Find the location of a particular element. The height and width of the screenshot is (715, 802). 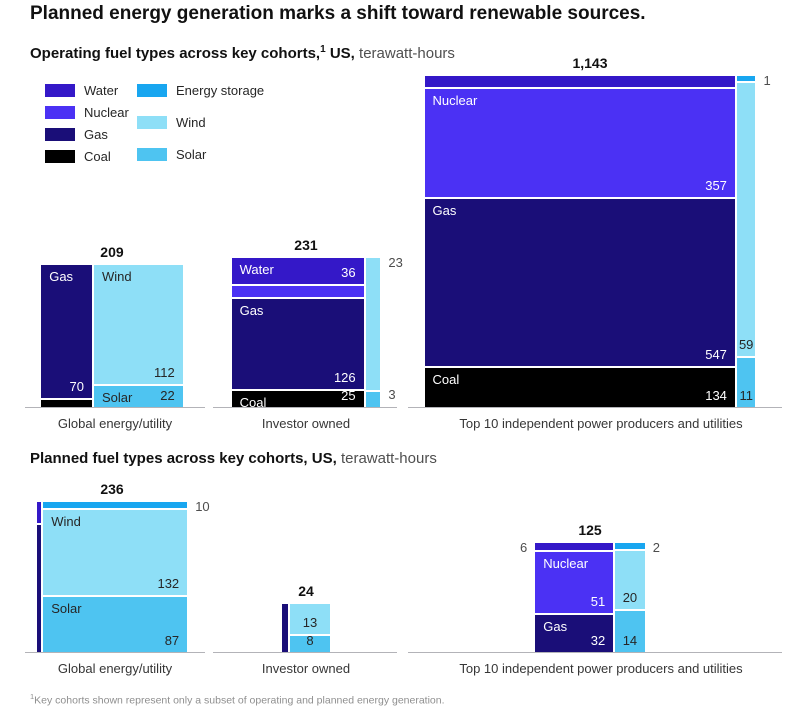

segment-energy-storage is located at coordinates (746, 78).